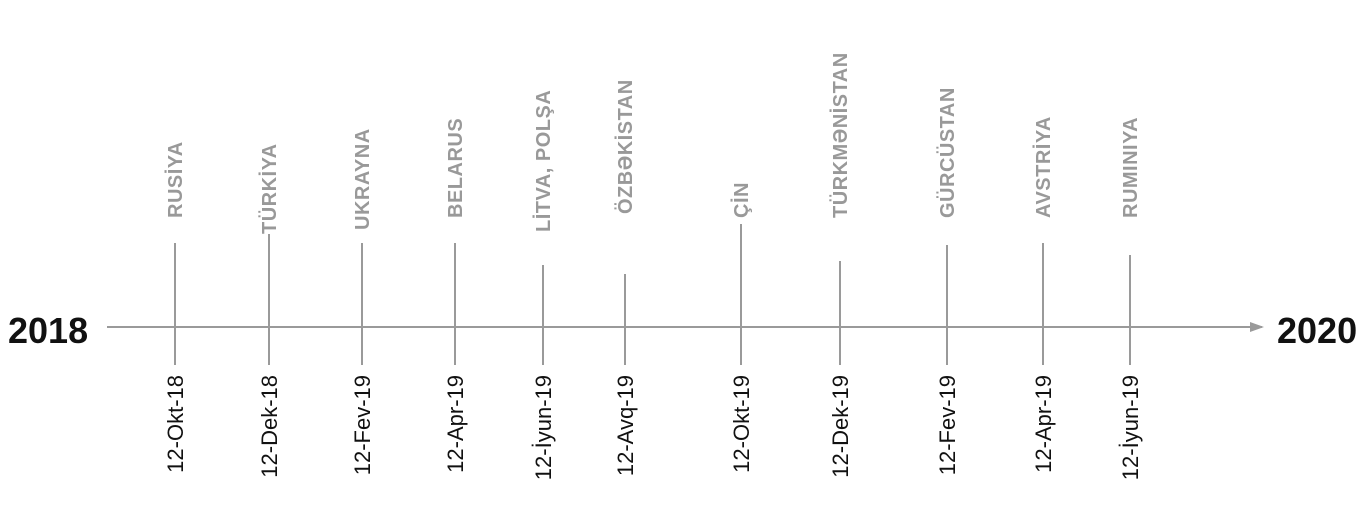 This screenshot has width=1370, height=508. What do you see at coordinates (175, 424) in the screenshot?
I see `event-date-label: 12-Okt-18` at bounding box center [175, 424].